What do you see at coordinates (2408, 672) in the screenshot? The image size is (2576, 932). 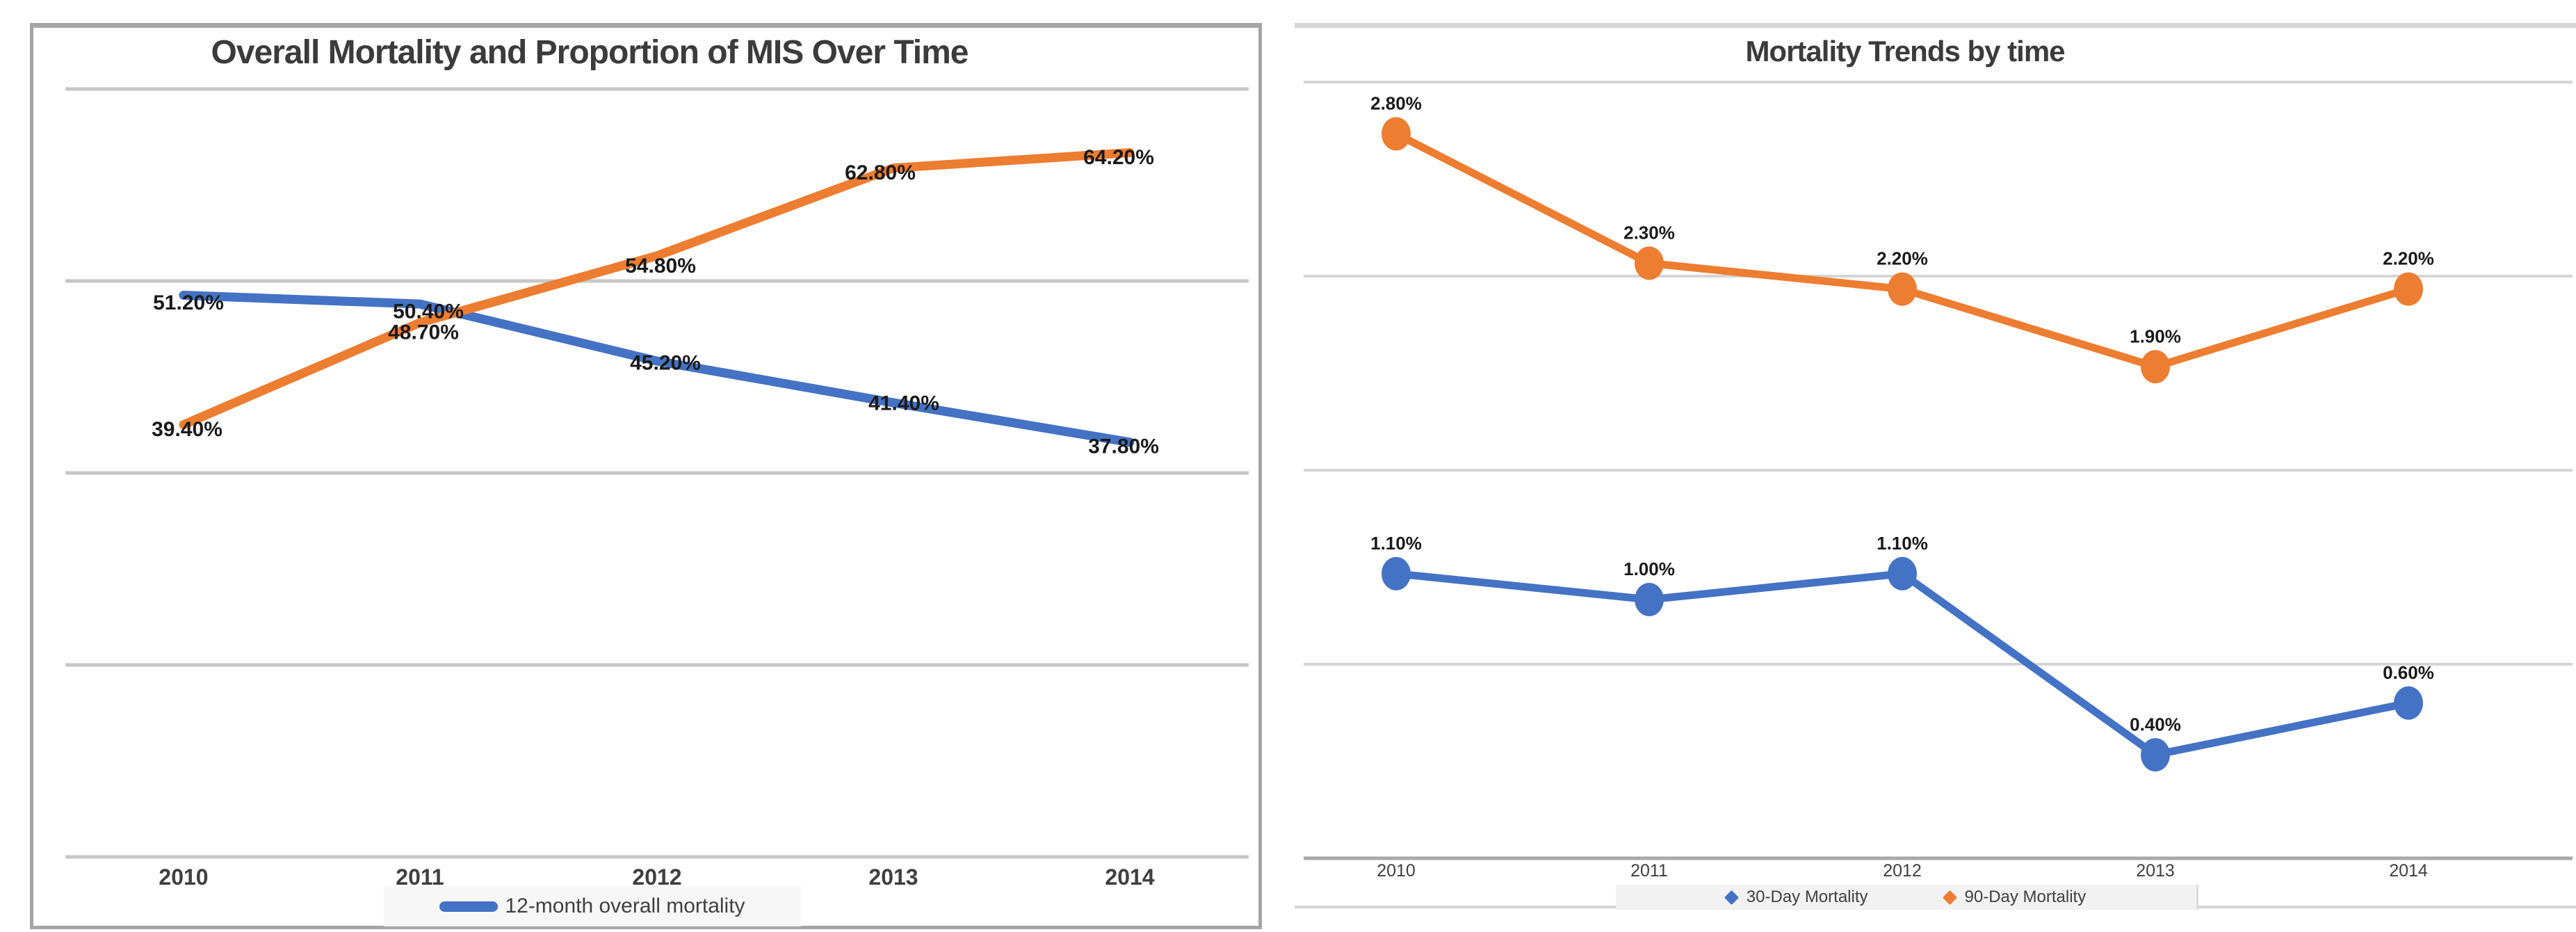 I see `data-label: 0.60%` at bounding box center [2408, 672].